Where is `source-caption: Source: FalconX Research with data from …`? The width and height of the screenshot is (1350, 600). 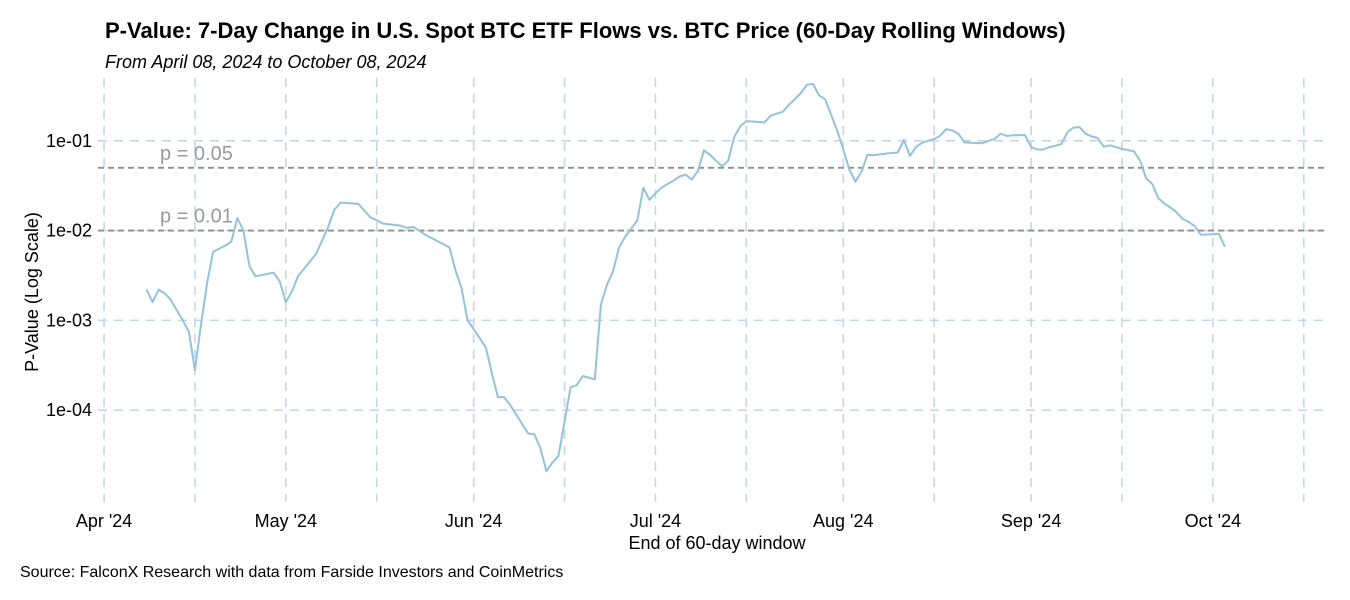 source-caption: Source: FalconX Research with data from … is located at coordinates (291, 572).